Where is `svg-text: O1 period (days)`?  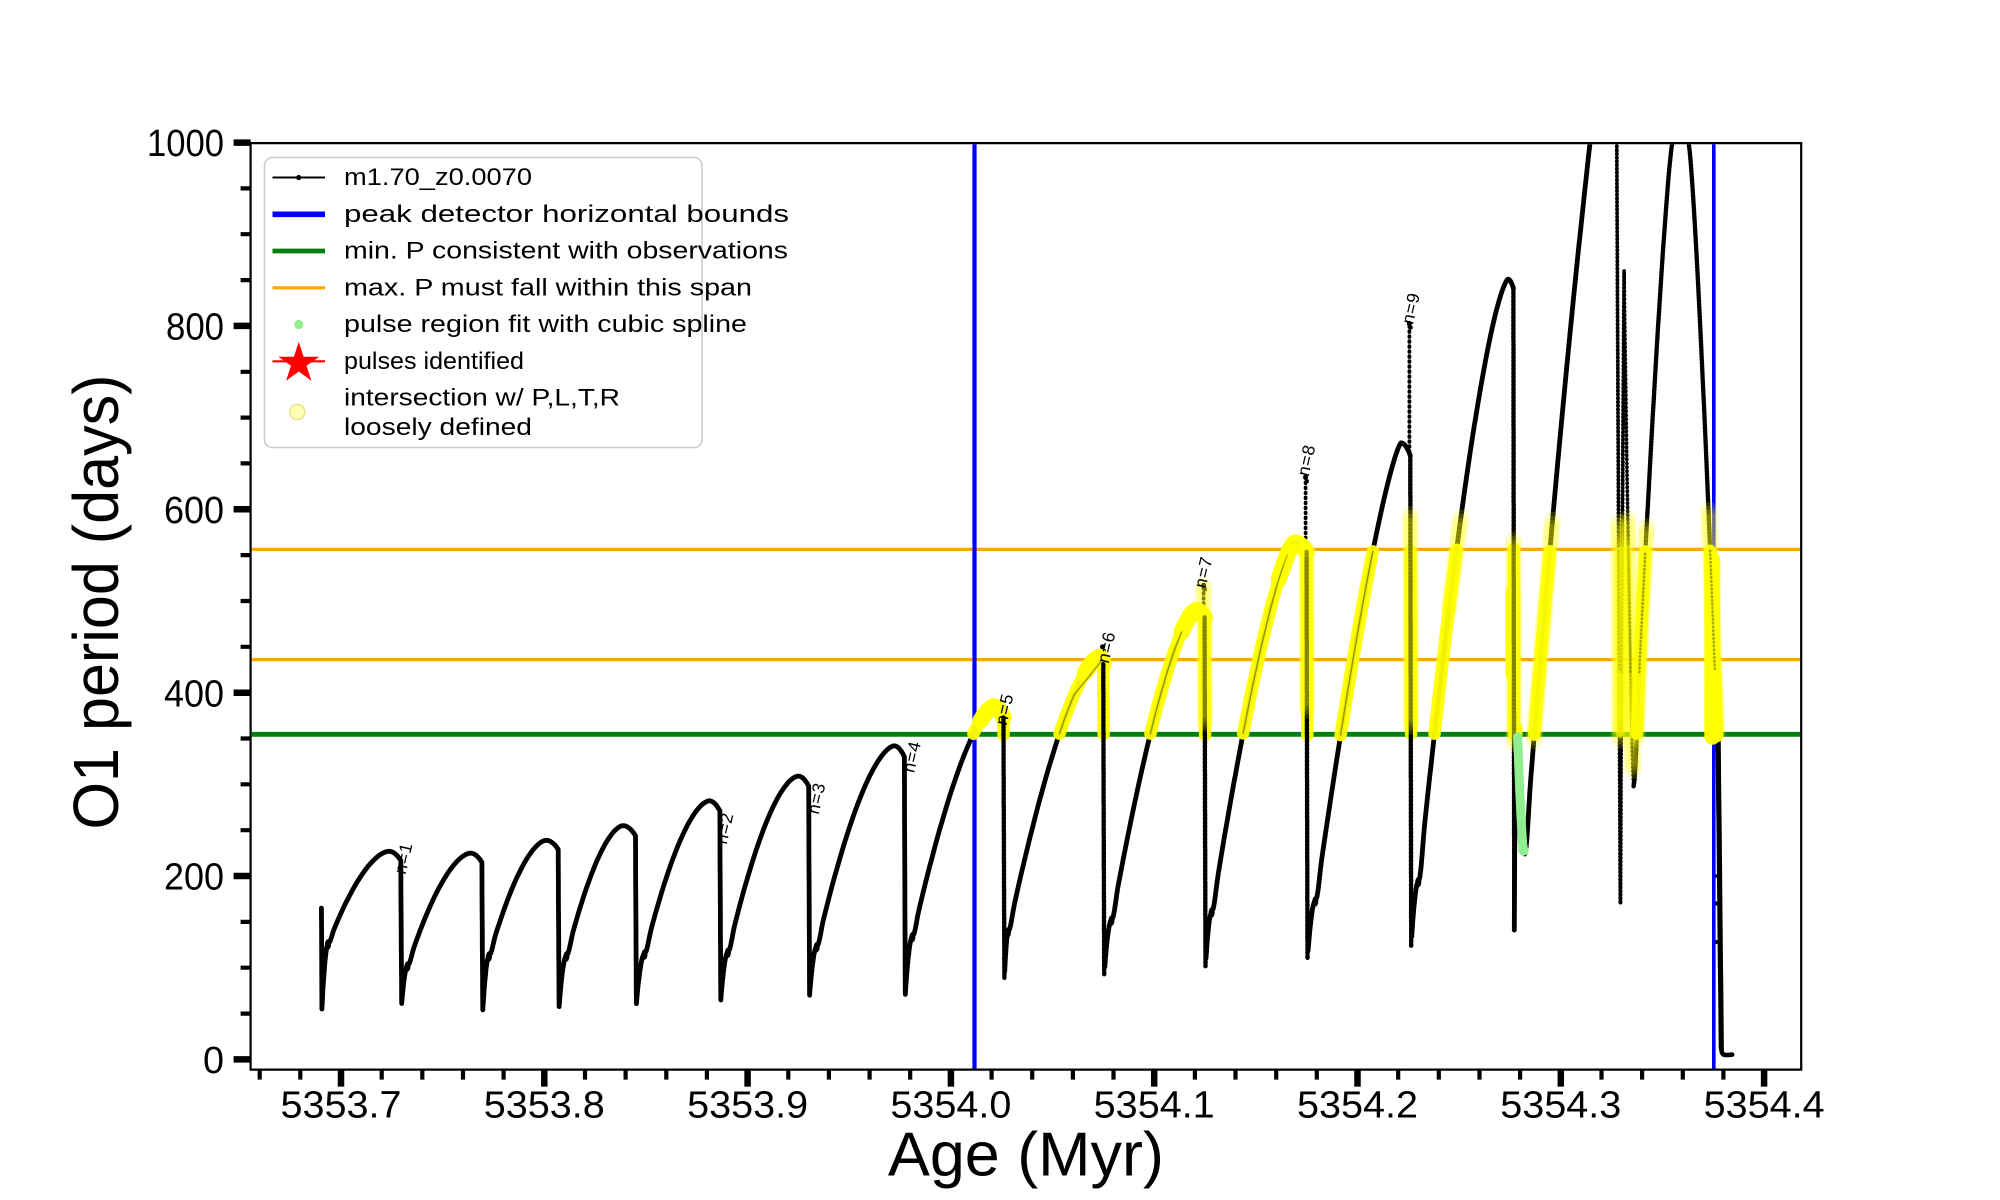
svg-text: O1 period (days) is located at coordinates (96, 602).